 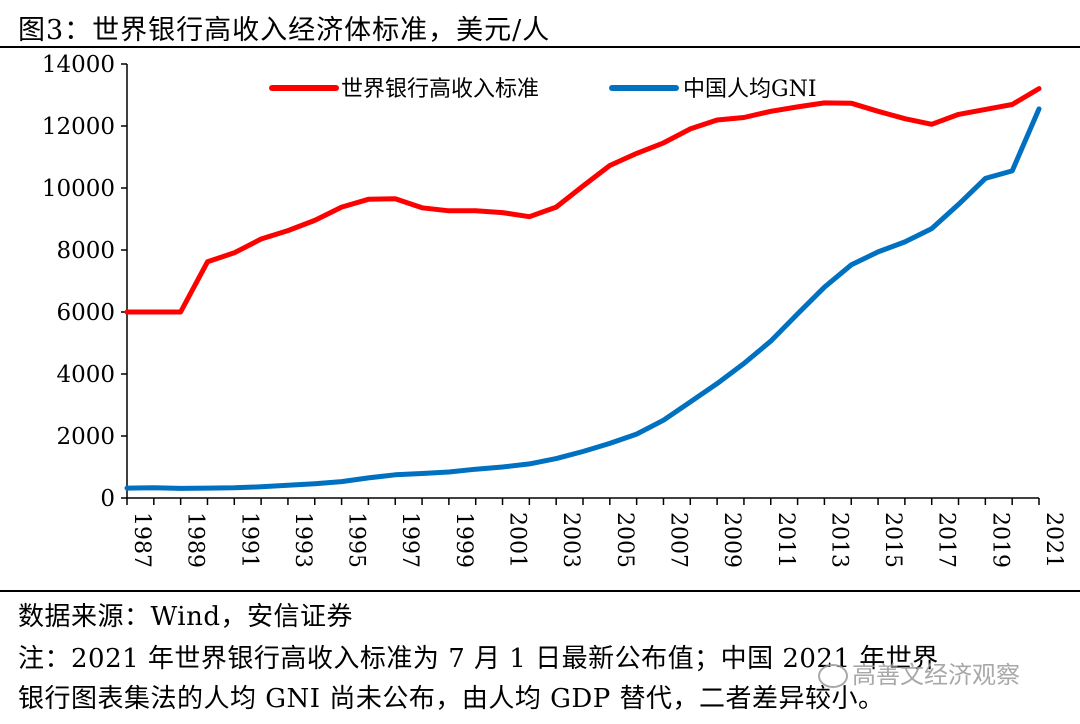 I want to click on x-tick-label: 2001, so click(x=517, y=540).